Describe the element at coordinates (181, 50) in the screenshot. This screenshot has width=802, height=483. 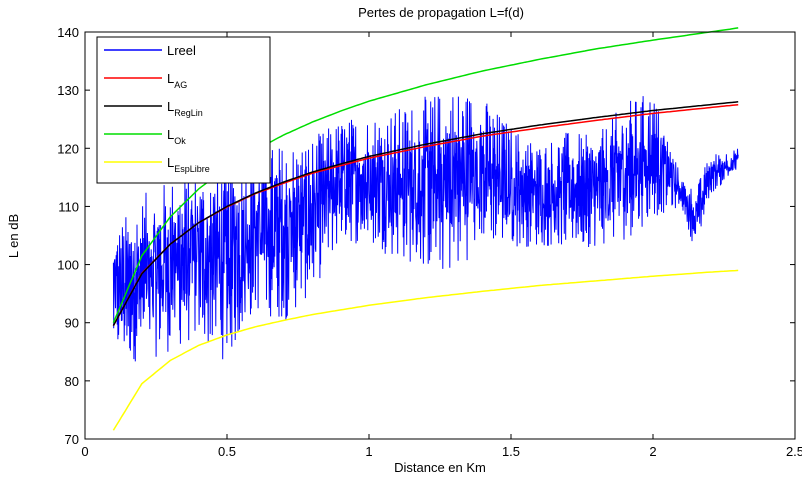
I see `legend-label-lreel: Lreel` at that location.